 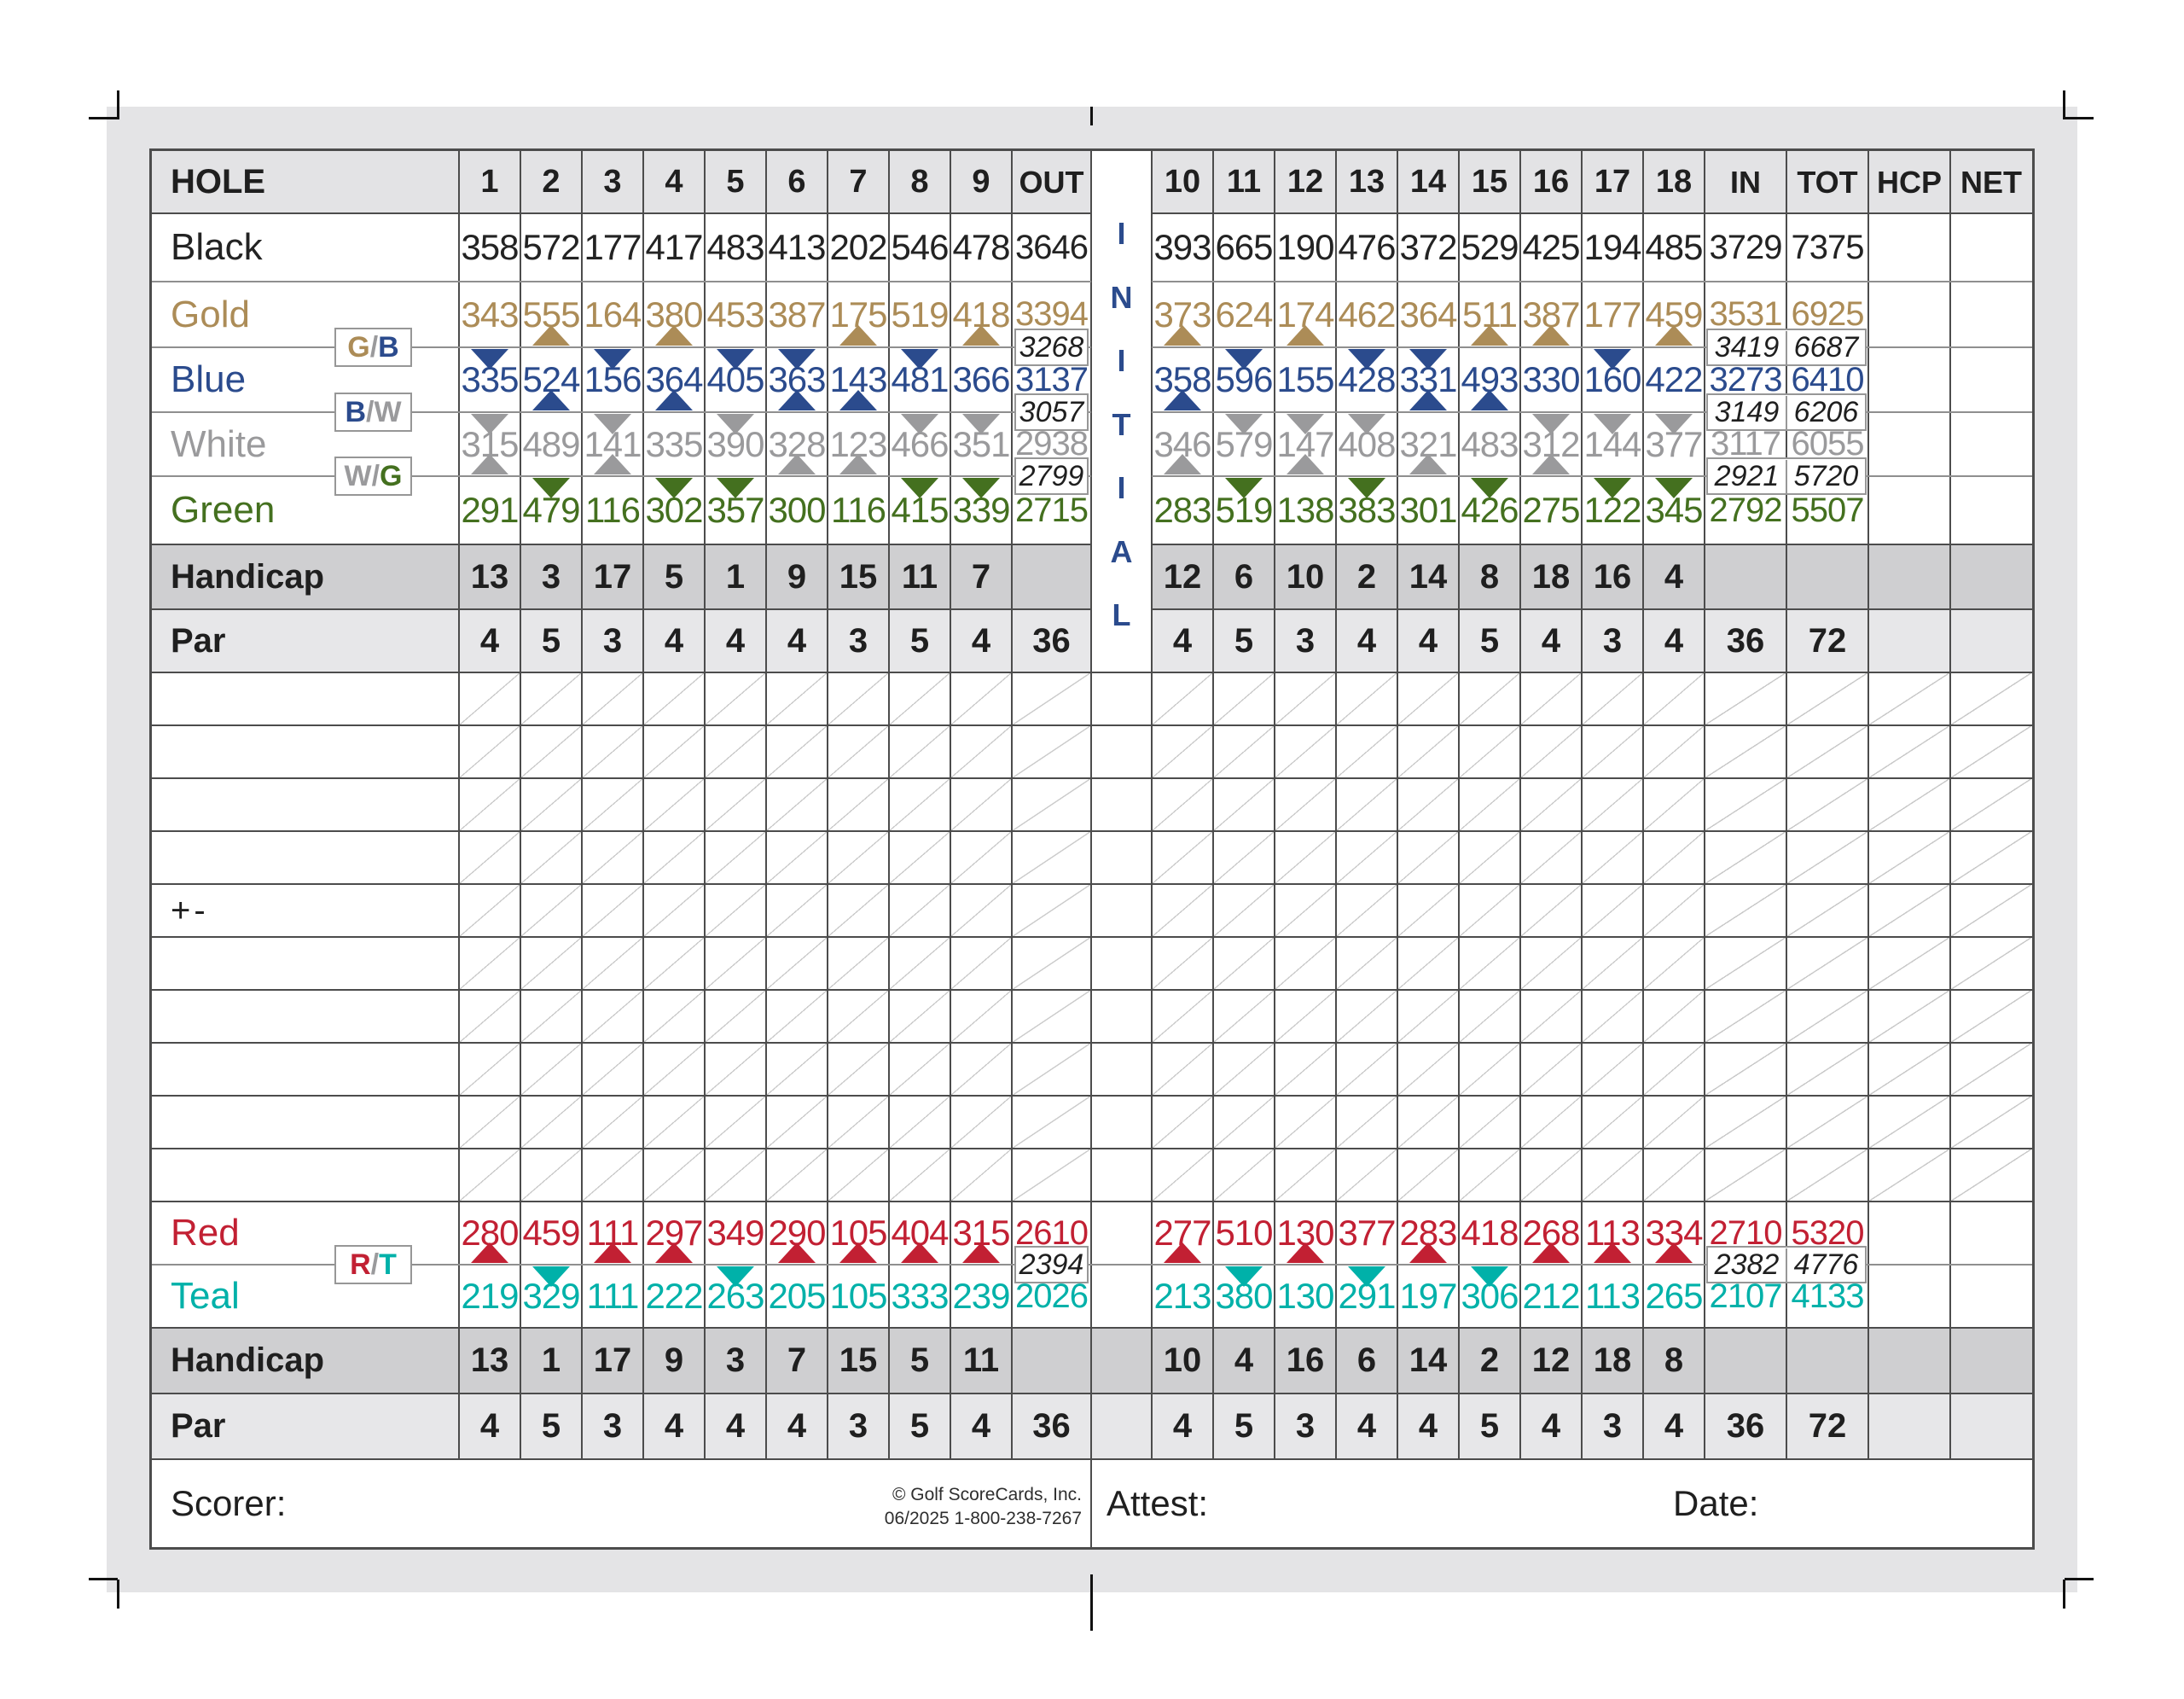 I want to click on yardage-cell: 413, so click(x=797, y=247).